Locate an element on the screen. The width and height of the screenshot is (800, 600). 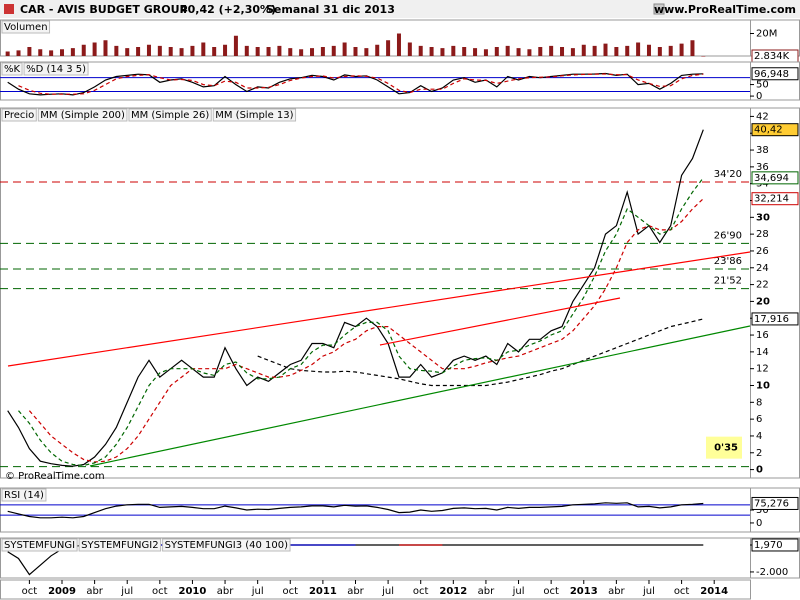
legend-label: MM (Simple 13) is located at coordinates (254, 115).